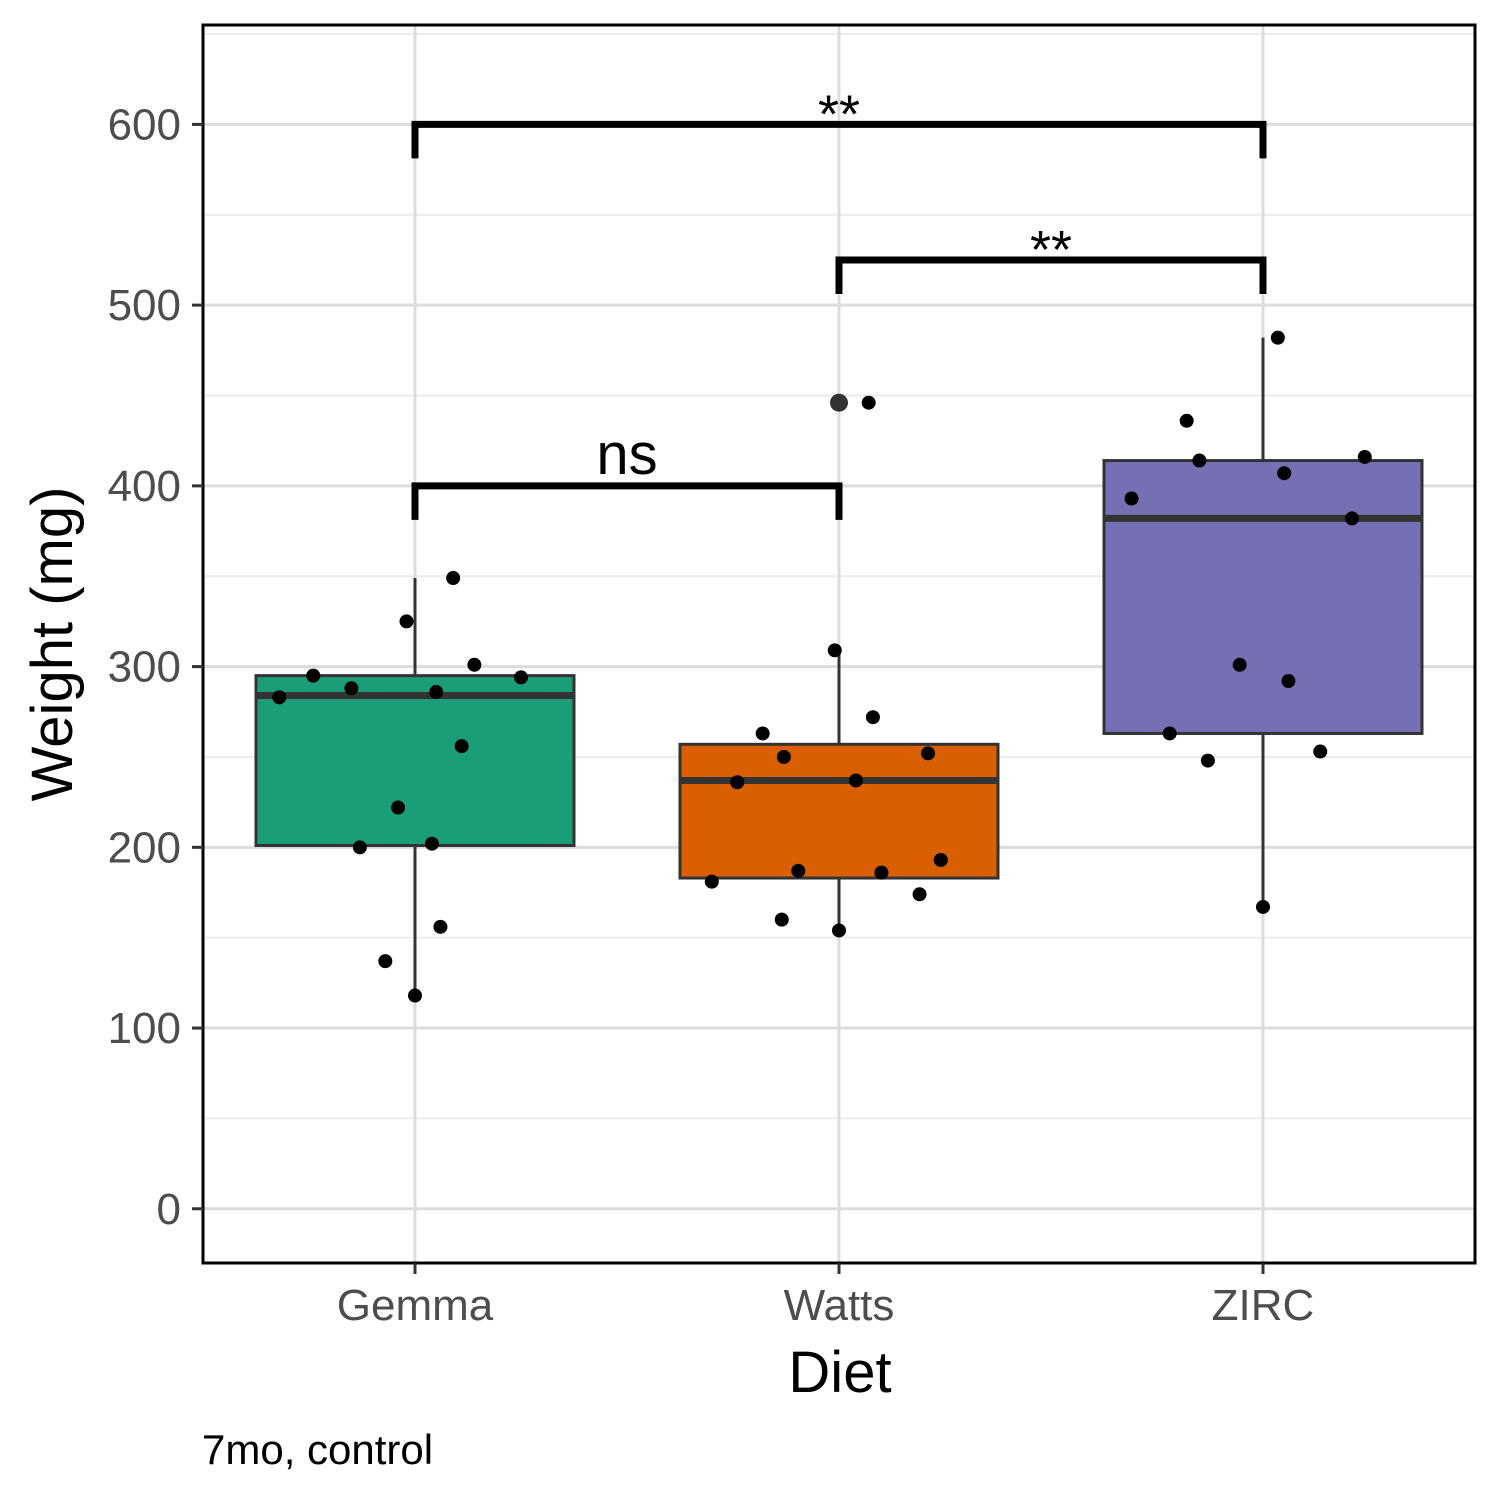  Describe the element at coordinates (839, 1372) in the screenshot. I see `x-axis-title: Diet` at that location.